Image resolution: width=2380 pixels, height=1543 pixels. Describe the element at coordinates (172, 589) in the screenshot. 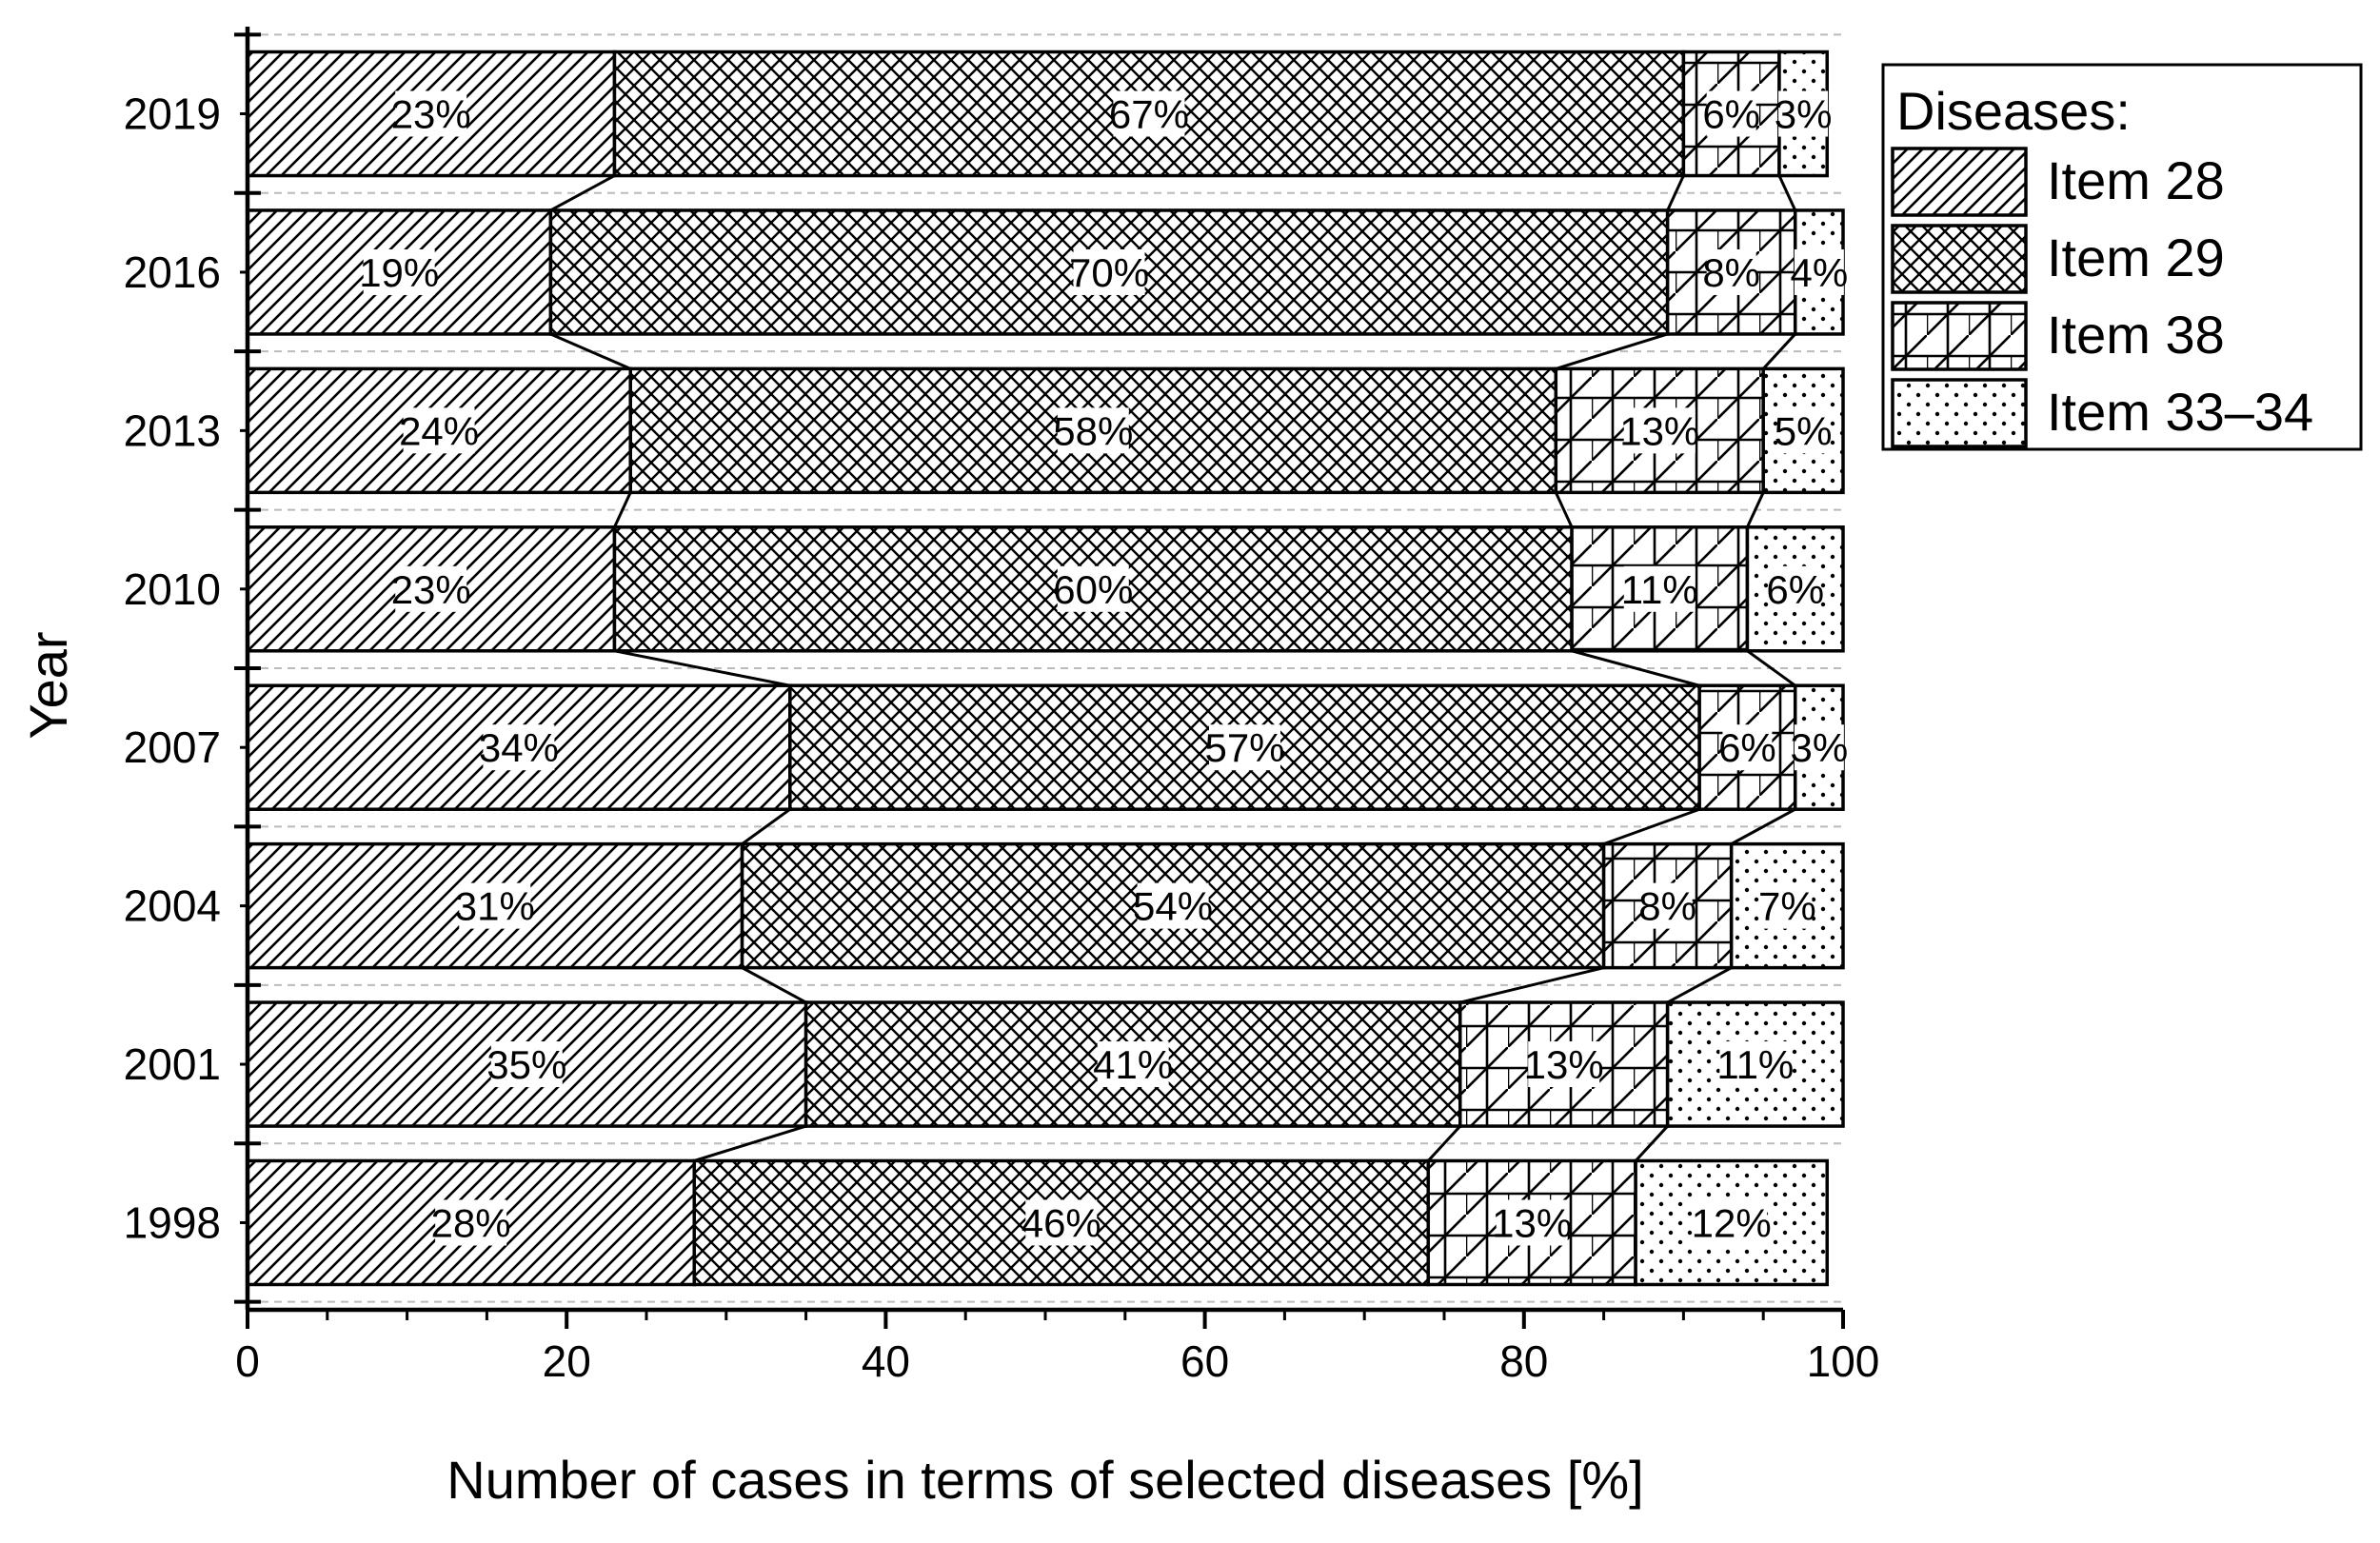

I see `y-tick-label: 2010` at that location.